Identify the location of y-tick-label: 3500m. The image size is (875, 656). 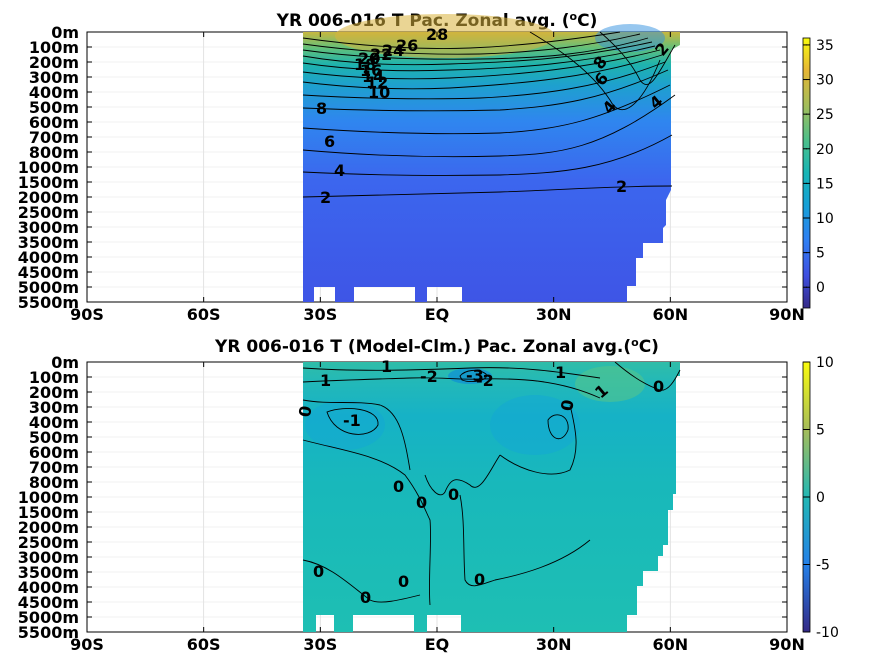
(48, 572).